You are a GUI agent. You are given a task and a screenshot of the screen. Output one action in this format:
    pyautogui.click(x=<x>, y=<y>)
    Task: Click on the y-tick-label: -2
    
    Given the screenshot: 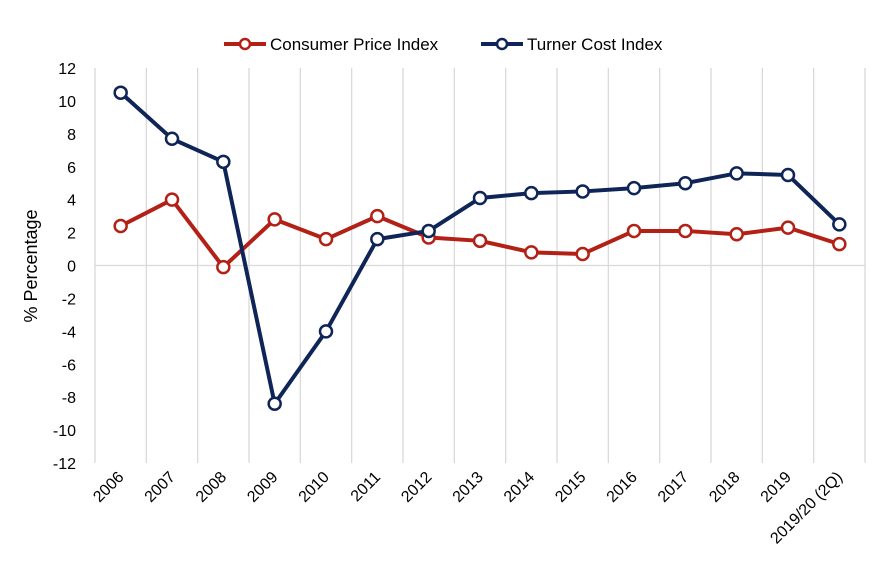 What is the action you would take?
    pyautogui.click(x=69, y=299)
    